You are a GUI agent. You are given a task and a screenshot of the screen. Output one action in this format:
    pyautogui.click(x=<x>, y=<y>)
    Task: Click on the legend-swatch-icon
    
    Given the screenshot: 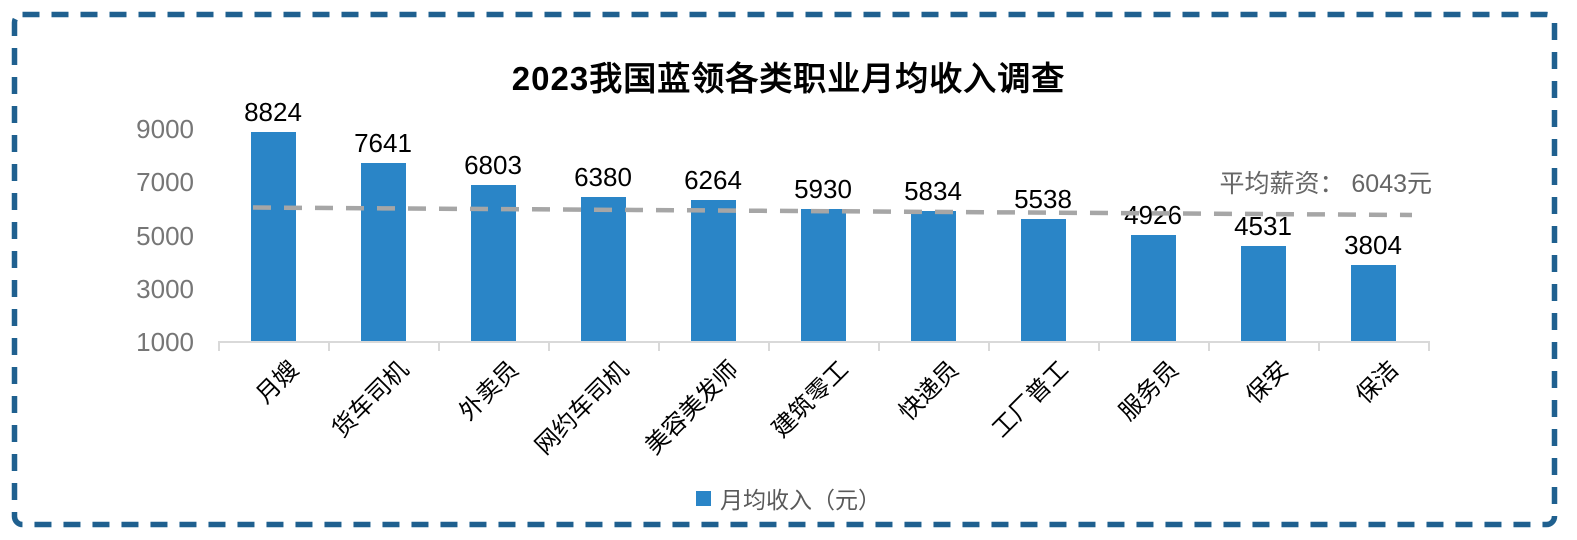 What is the action you would take?
    pyautogui.click(x=703, y=498)
    